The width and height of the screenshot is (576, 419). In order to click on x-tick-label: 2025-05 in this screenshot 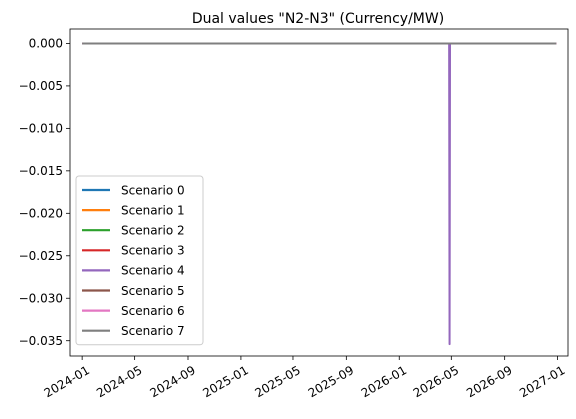, I will do `click(277, 381)`.